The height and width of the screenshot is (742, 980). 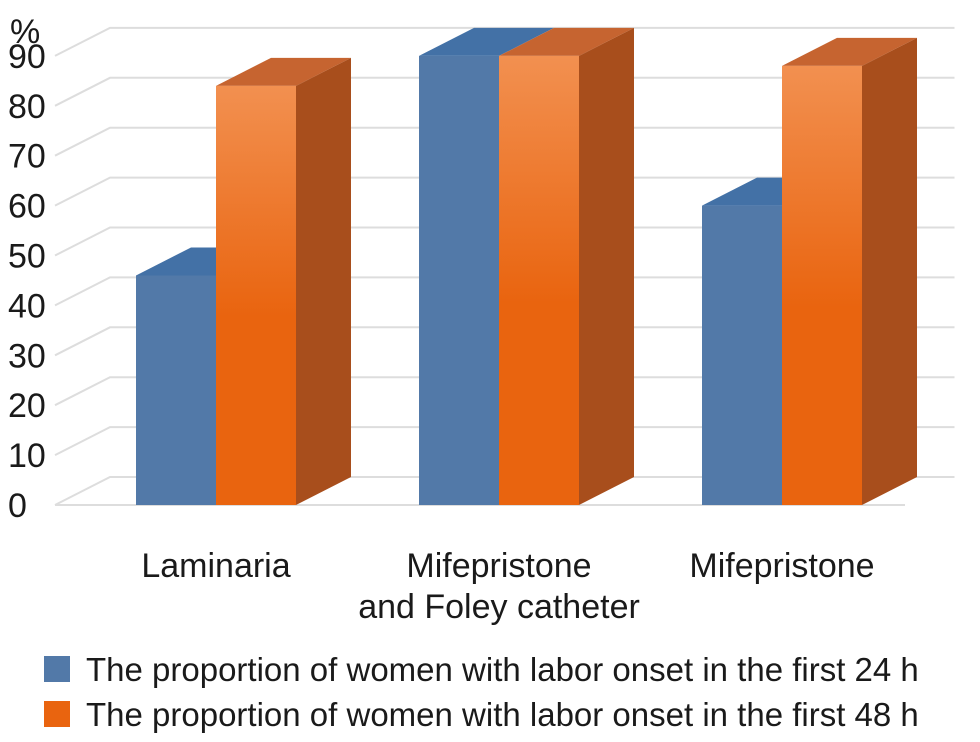 I want to click on y-tick-label: 40, so click(x=27, y=306).